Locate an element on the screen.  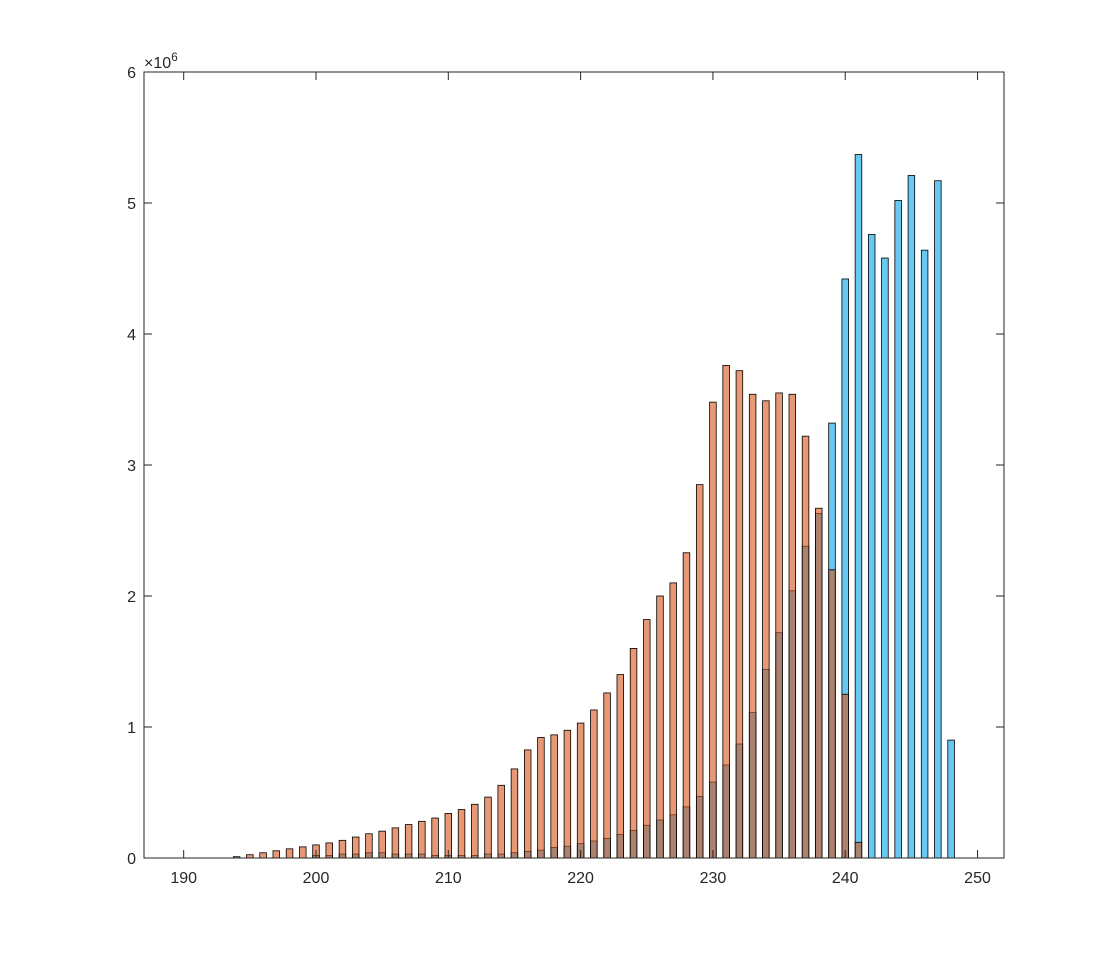
x-tick-labels: 190 200 210 220 230 240 250 is located at coordinates (580, 878).